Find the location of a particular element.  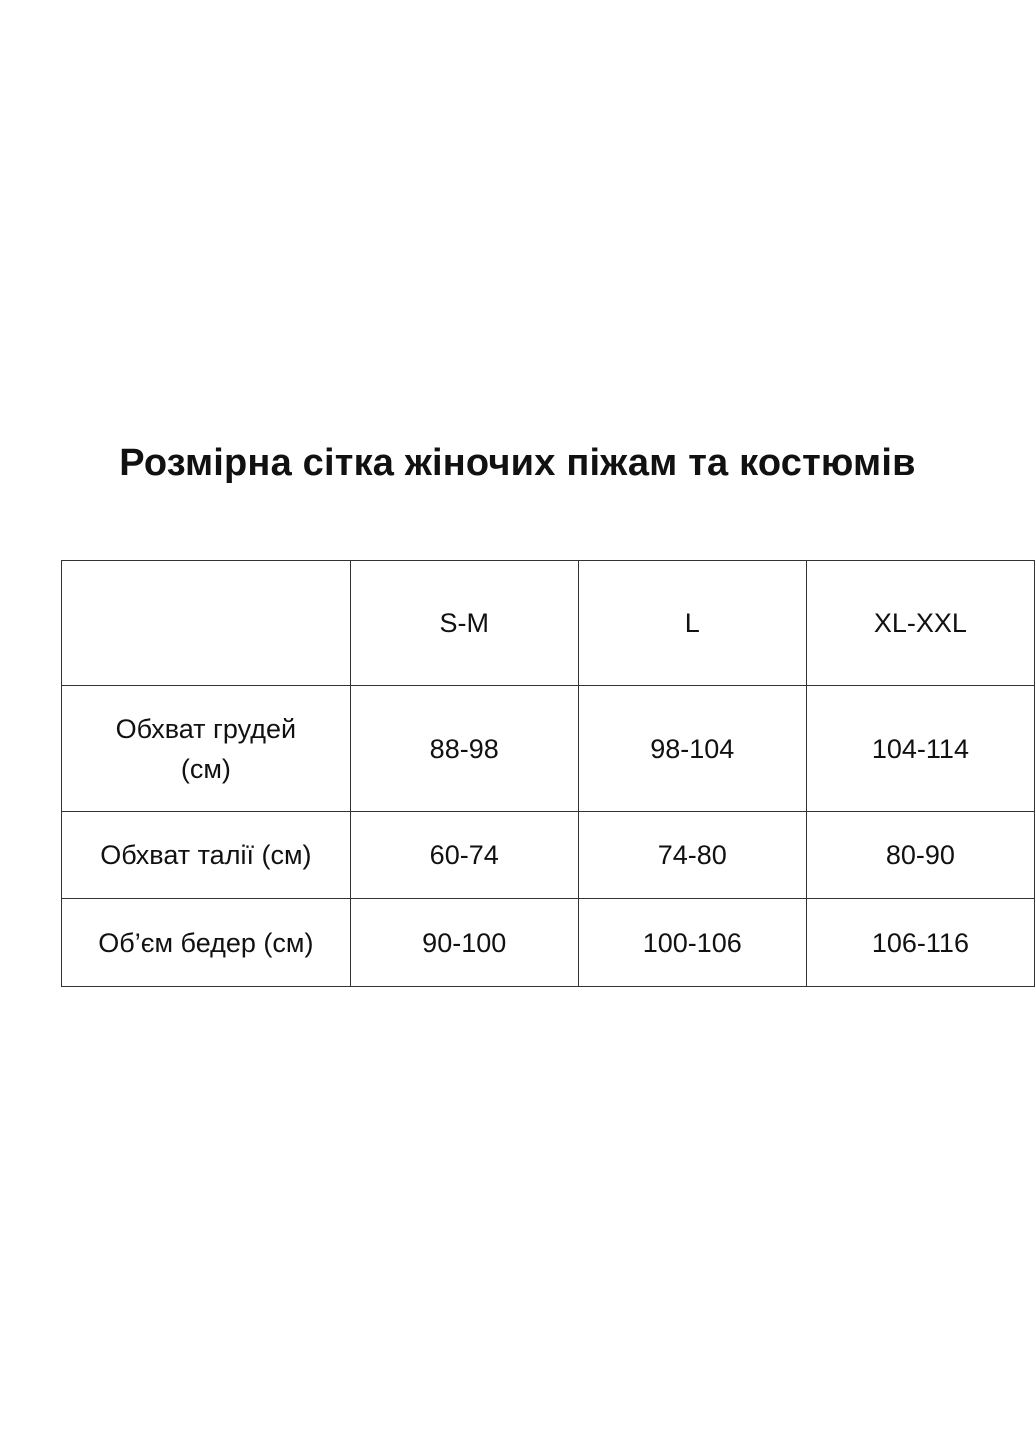

table-cell: 74-80 is located at coordinates (692, 855).